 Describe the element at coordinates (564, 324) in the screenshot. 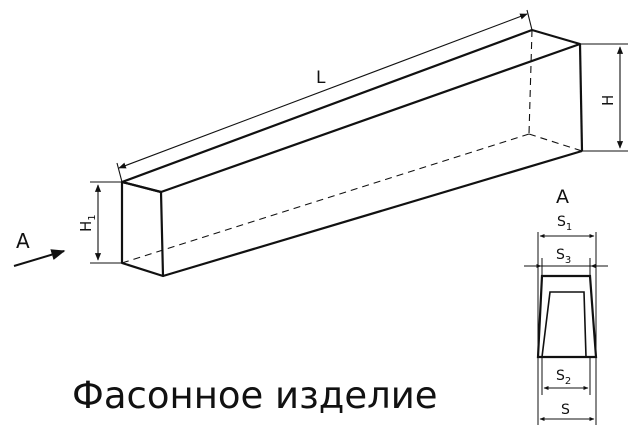

I see `section-inner-profile` at that location.